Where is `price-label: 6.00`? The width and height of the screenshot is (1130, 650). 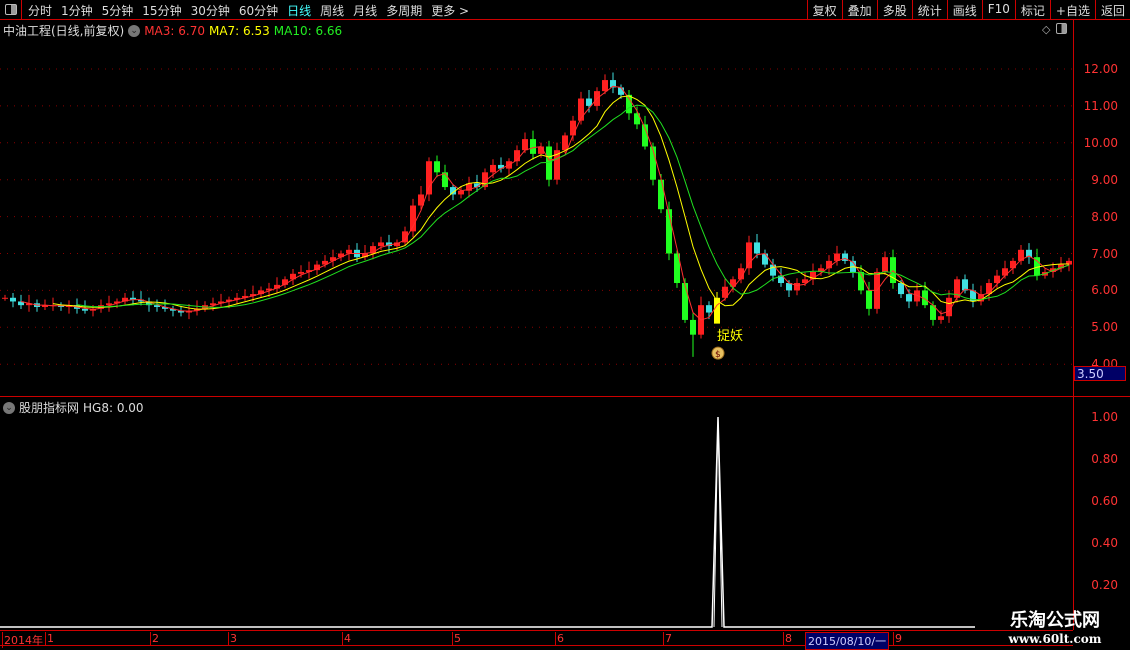 price-label: 6.00 is located at coordinates (1104, 290).